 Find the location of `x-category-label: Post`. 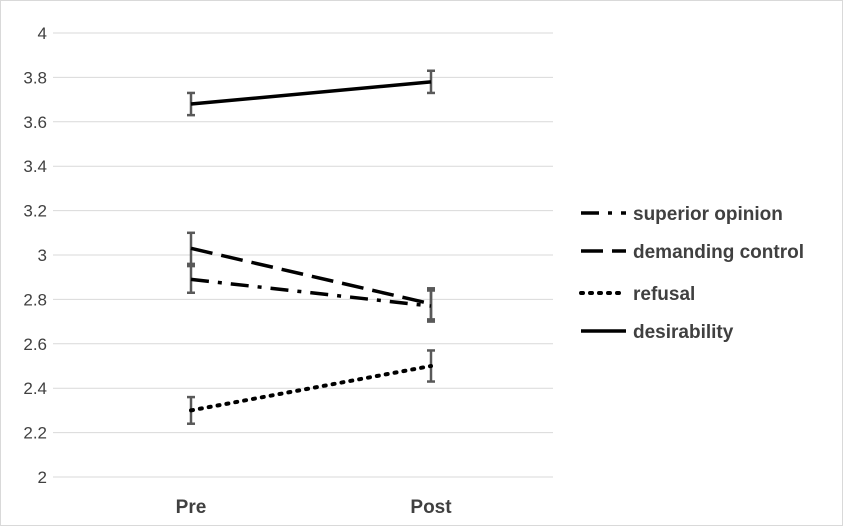

x-category-label: Post is located at coordinates (431, 507).